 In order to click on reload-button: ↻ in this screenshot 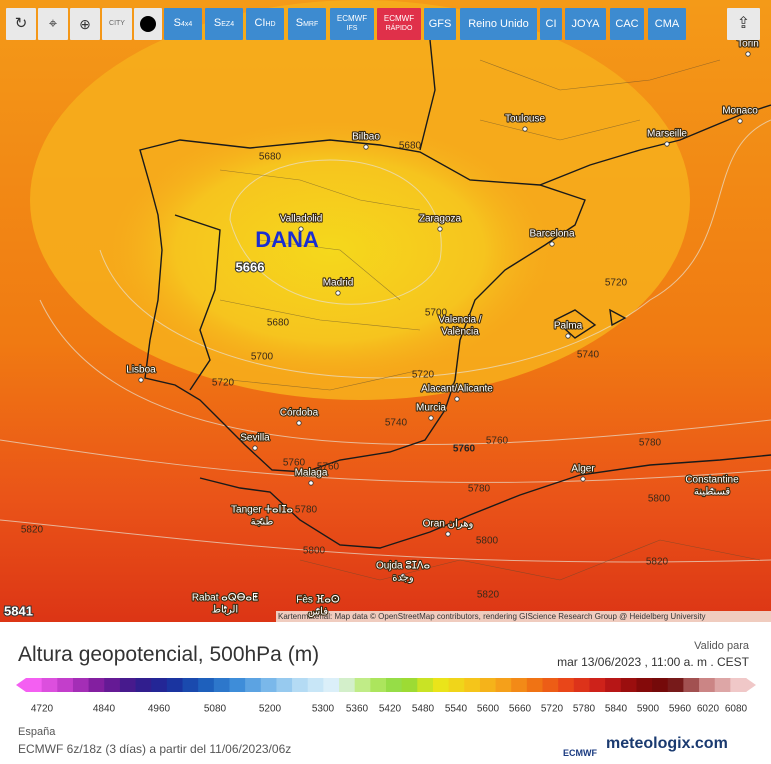, I will do `click(21, 24)`.